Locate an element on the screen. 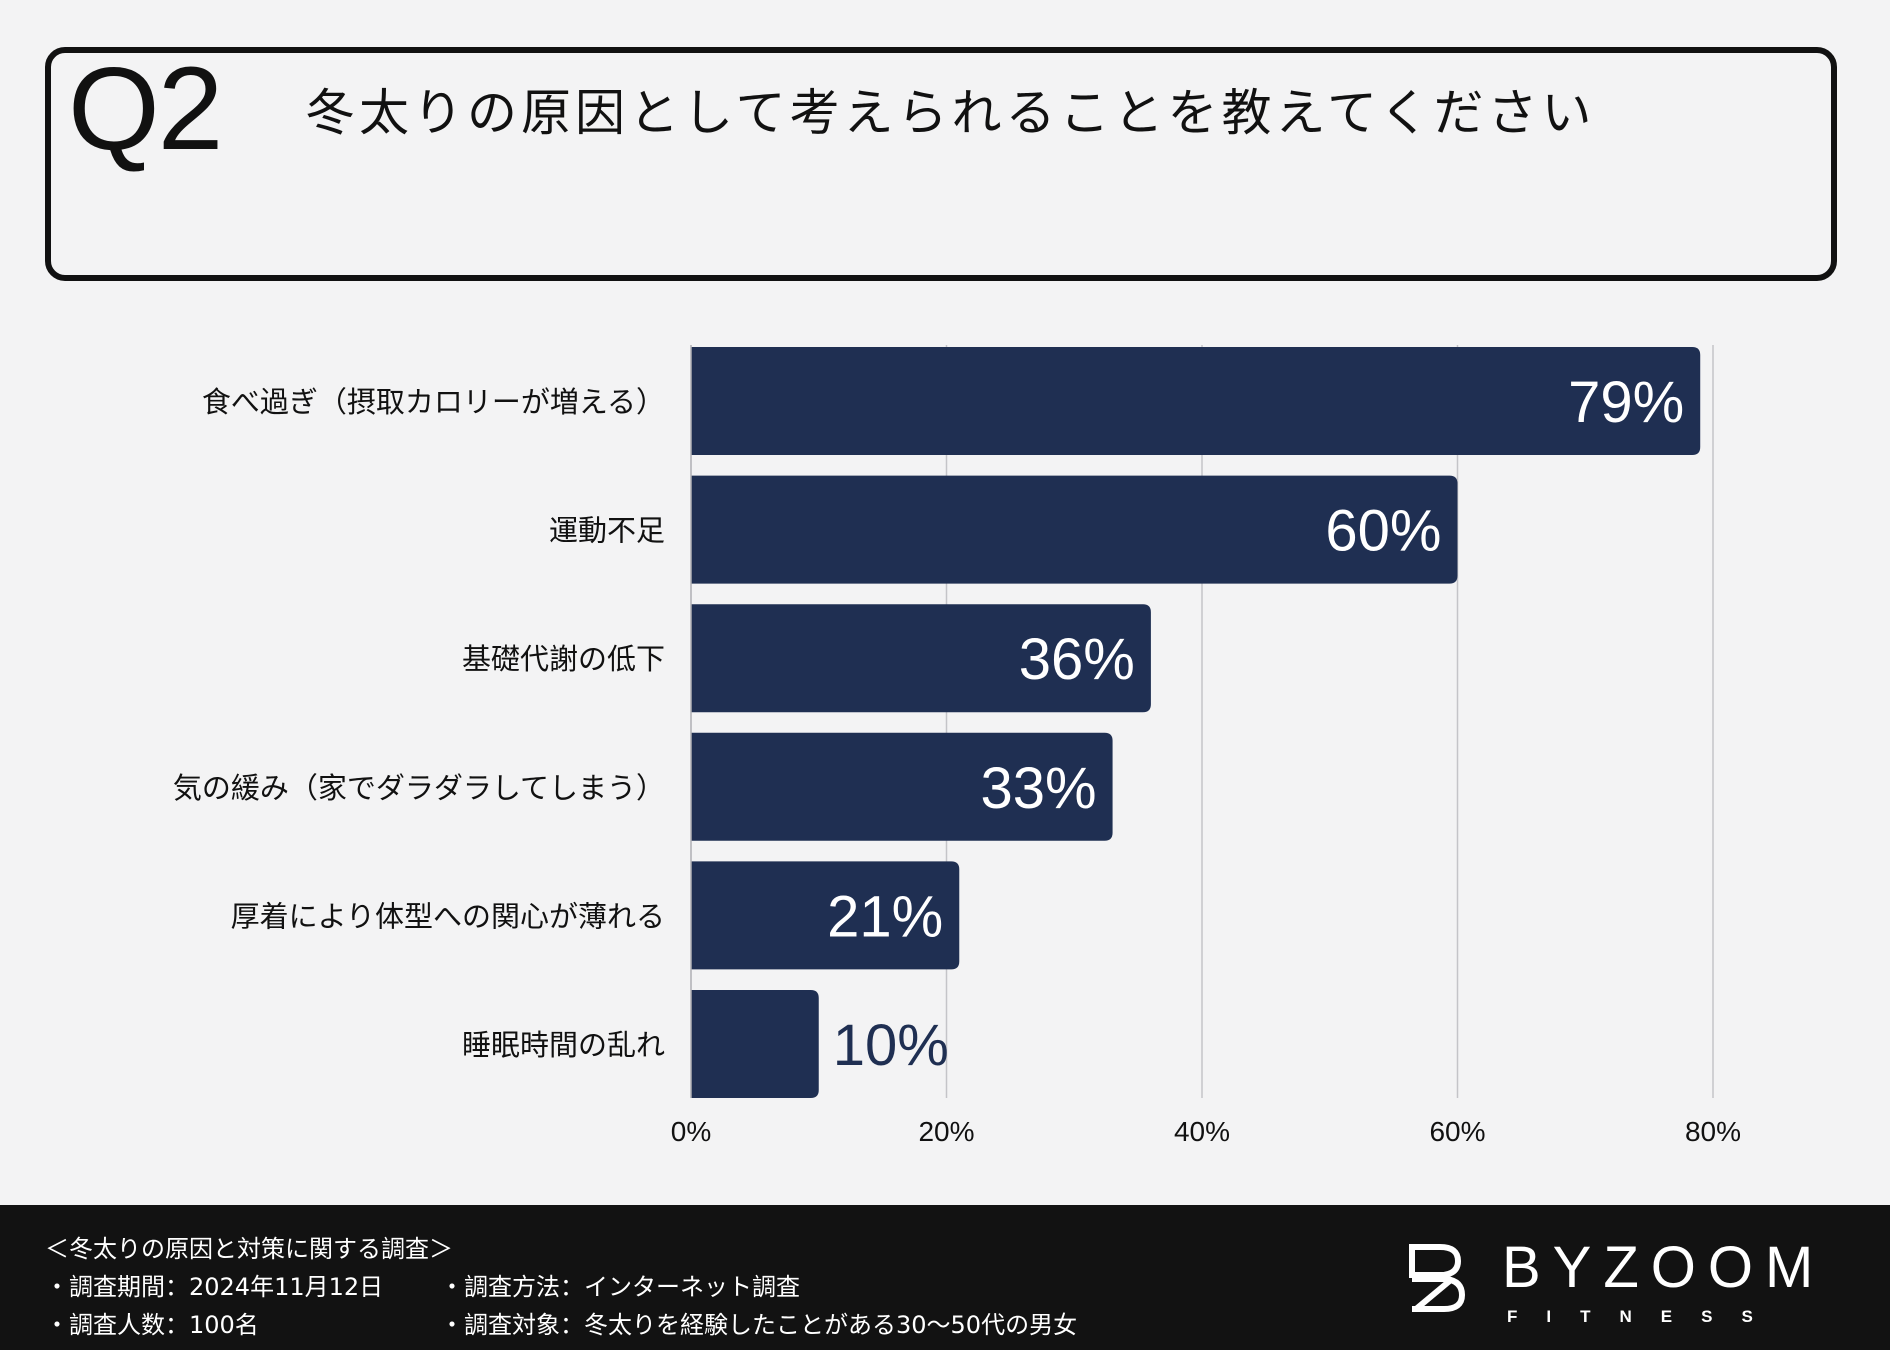 Image resolution: width=1890 pixels, height=1350 pixels. survey-method: ・調査方法：インターネット調査 is located at coordinates (620, 1287).